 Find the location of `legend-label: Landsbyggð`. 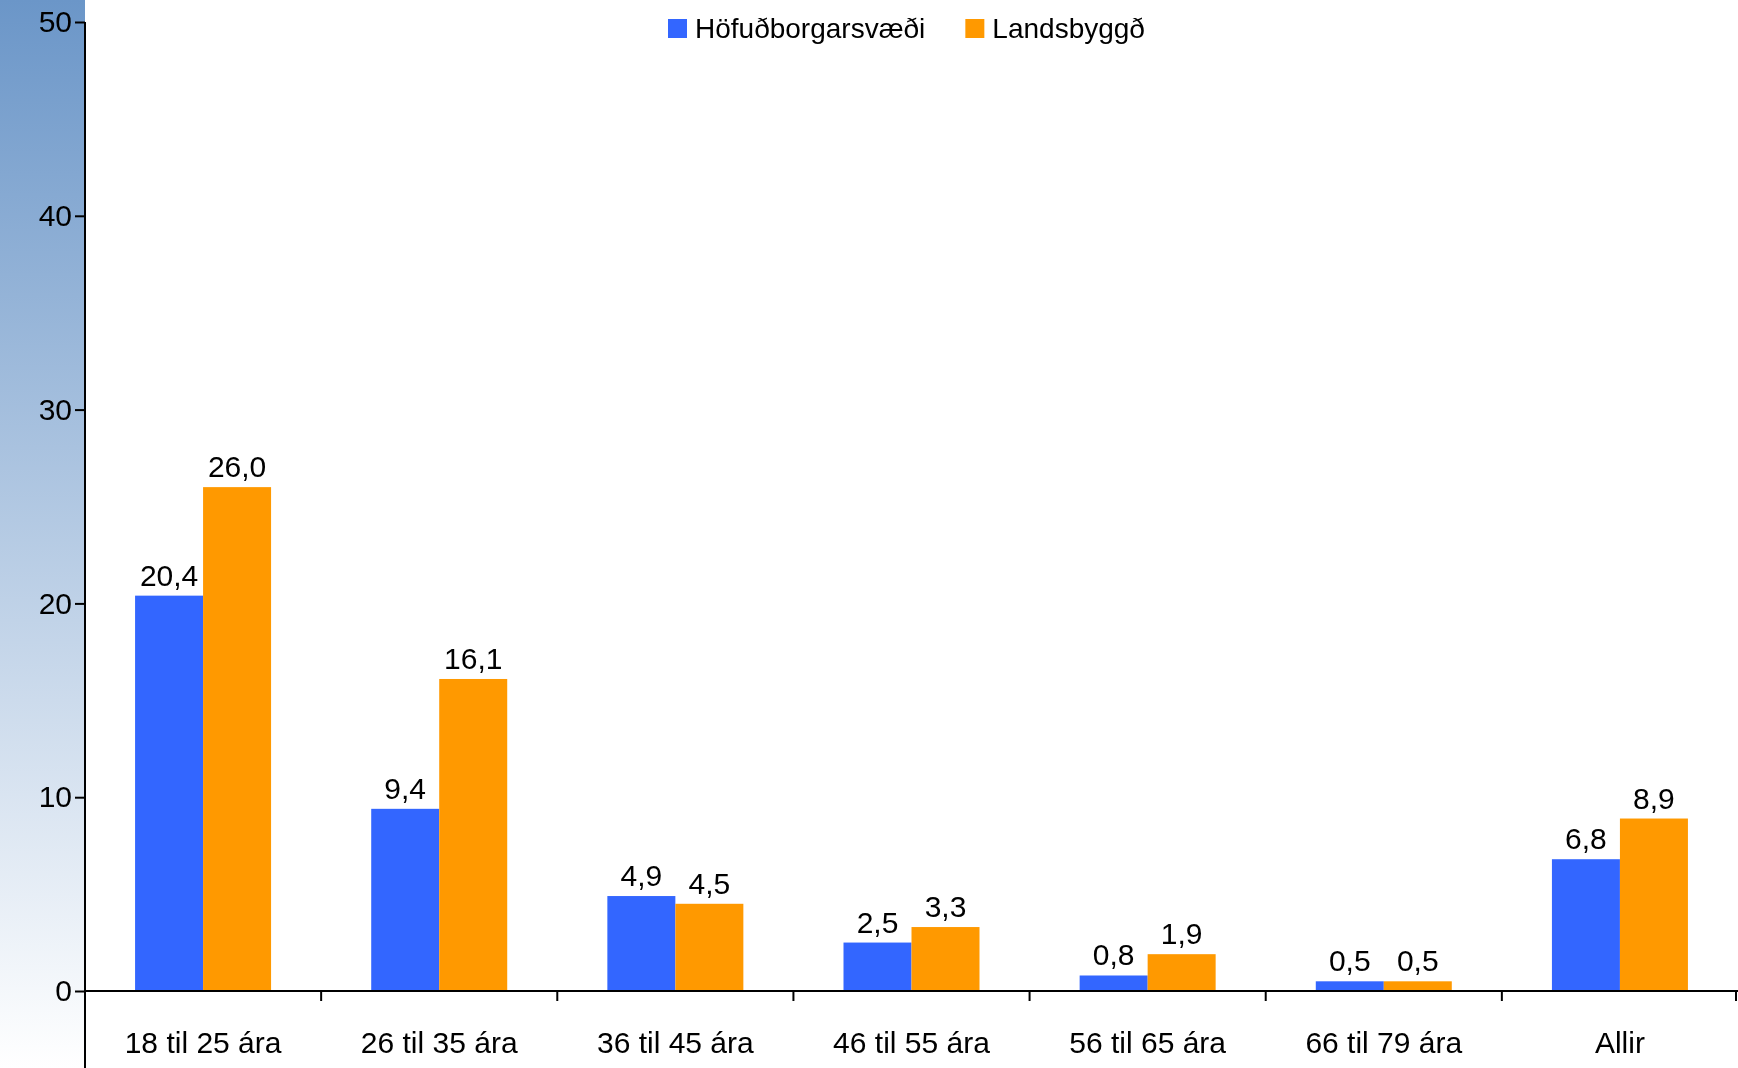

legend-label: Landsbyggð is located at coordinates (1068, 28).